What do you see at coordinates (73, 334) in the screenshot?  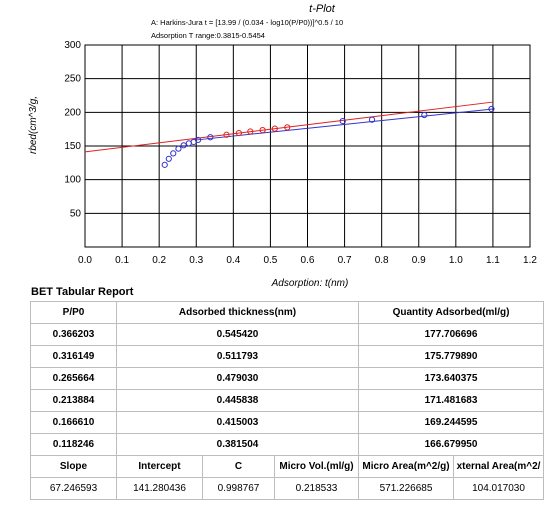 I see `cell-pp0: 0.366203` at bounding box center [73, 334].